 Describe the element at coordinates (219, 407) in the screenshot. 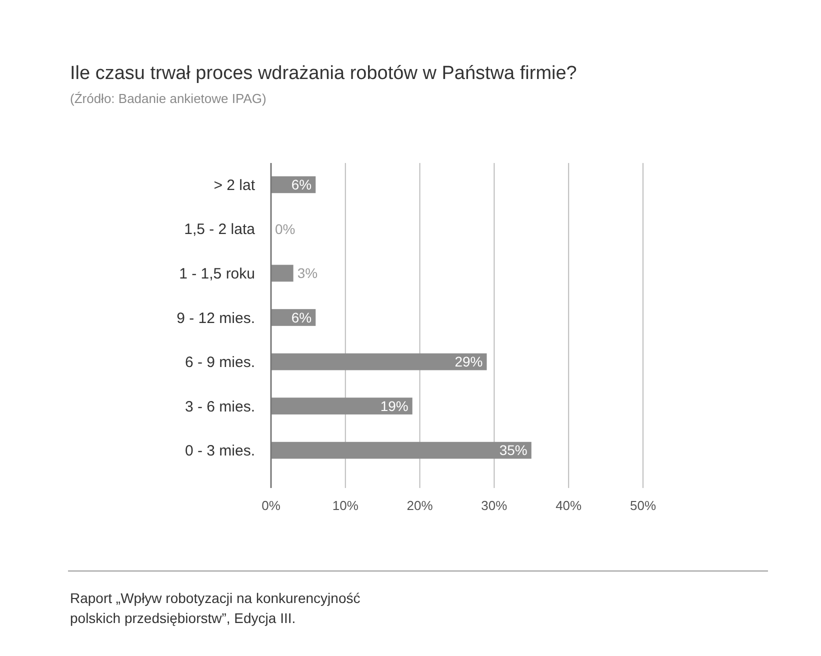

I see `y-tick-label: 3 - 6 mies.` at that location.